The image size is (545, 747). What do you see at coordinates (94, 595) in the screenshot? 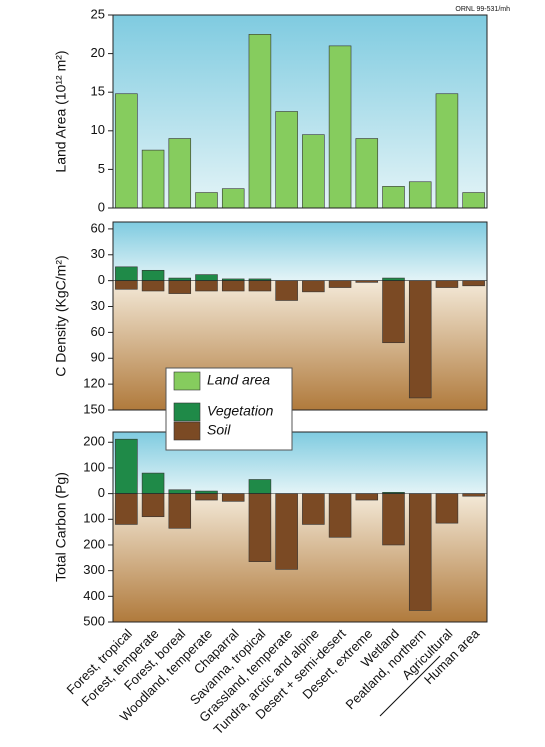
I see `y-tick-label: 400` at bounding box center [94, 595].